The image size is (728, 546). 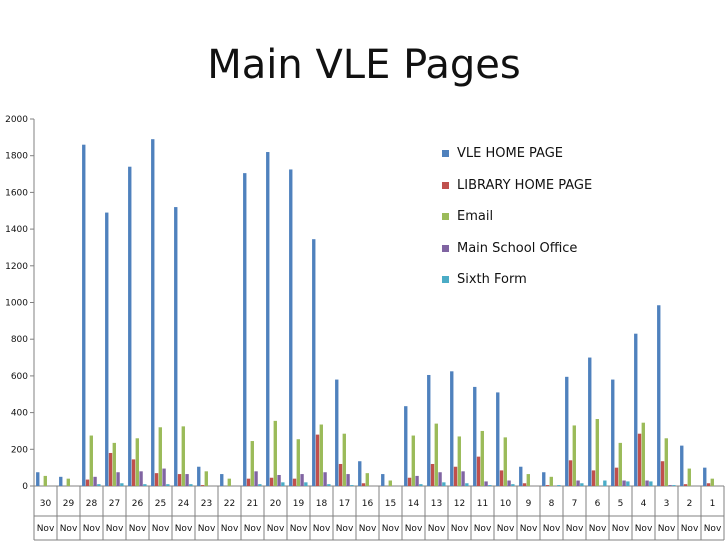 What do you see at coordinates (16, 120) in the screenshot?
I see `y-tick-label: 2000` at bounding box center [16, 120].